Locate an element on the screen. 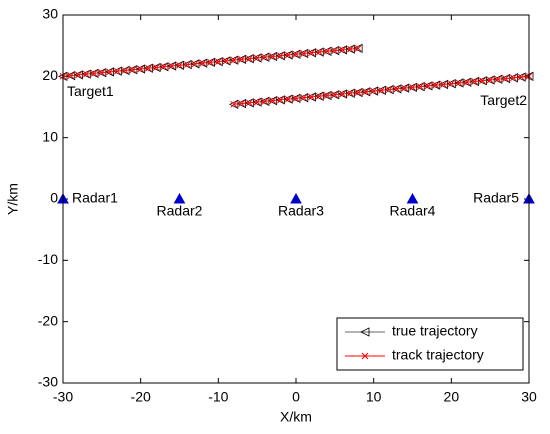 This screenshot has width=550, height=434. y-tick-label: -20 is located at coordinates (48, 320).